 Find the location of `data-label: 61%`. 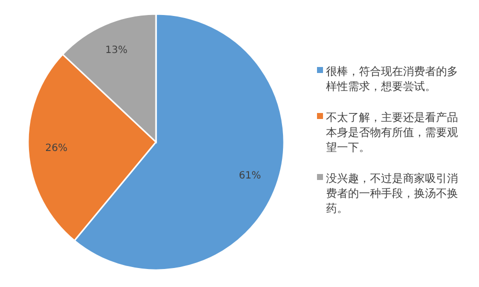

data-label: 61% is located at coordinates (250, 176).